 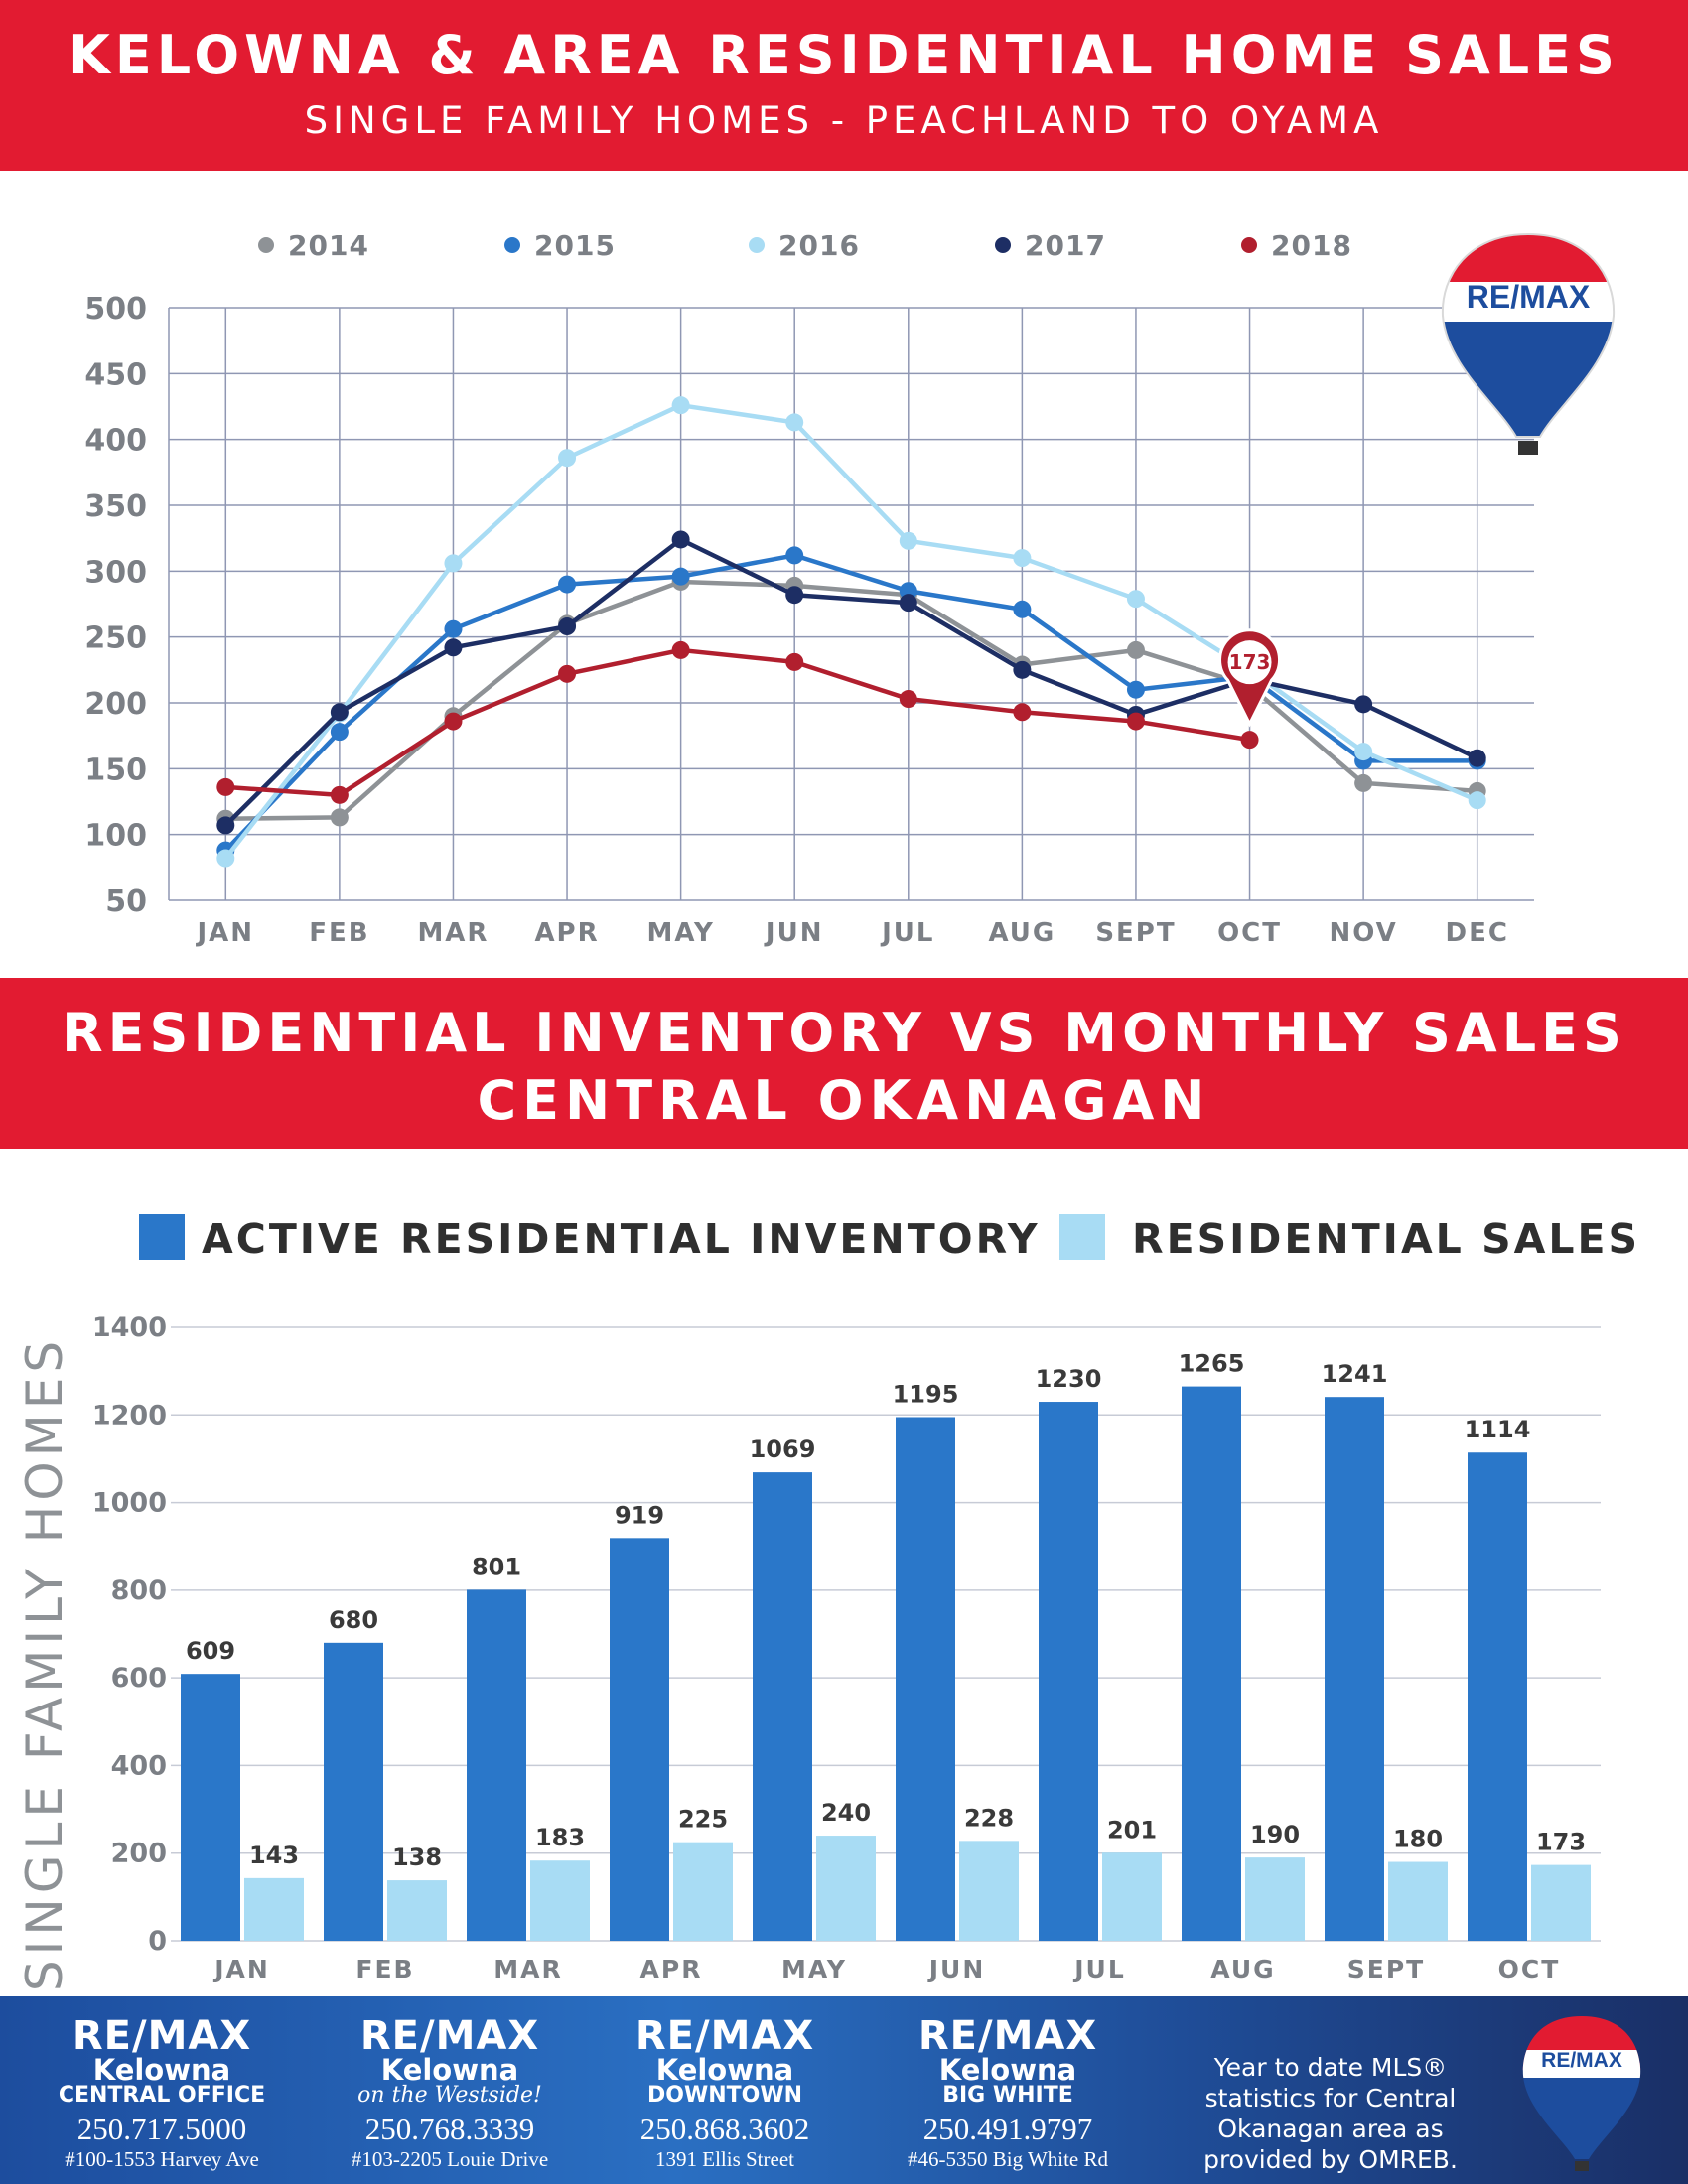 I want to click on data-label-inventory: 1114, so click(x=1498, y=1429).